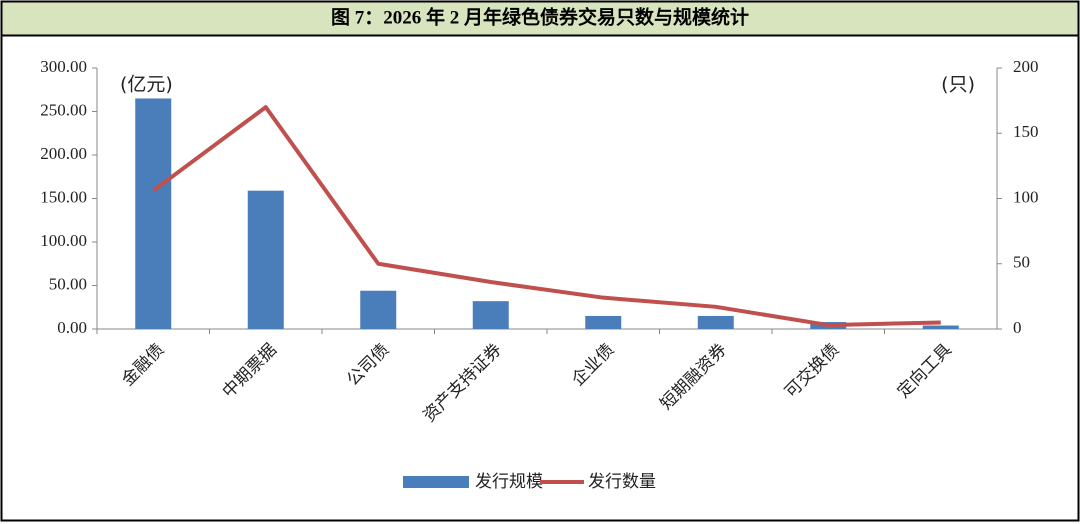 The width and height of the screenshot is (1080, 524). I want to click on y-tick-label: 50.00, so click(68, 283).